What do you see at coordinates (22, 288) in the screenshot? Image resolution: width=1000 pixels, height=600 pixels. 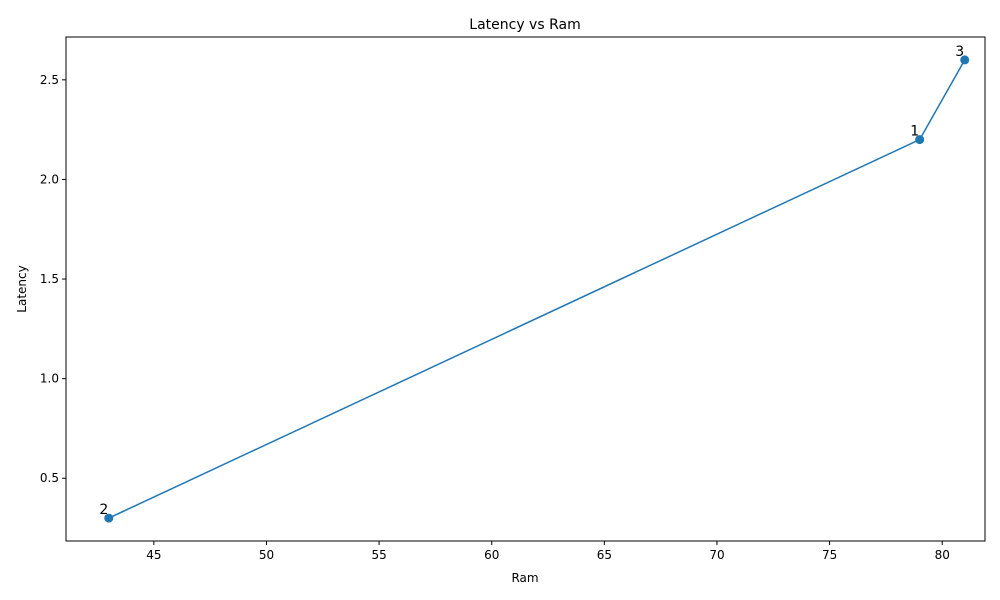 I see `y-axis-label: Latency` at bounding box center [22, 288].